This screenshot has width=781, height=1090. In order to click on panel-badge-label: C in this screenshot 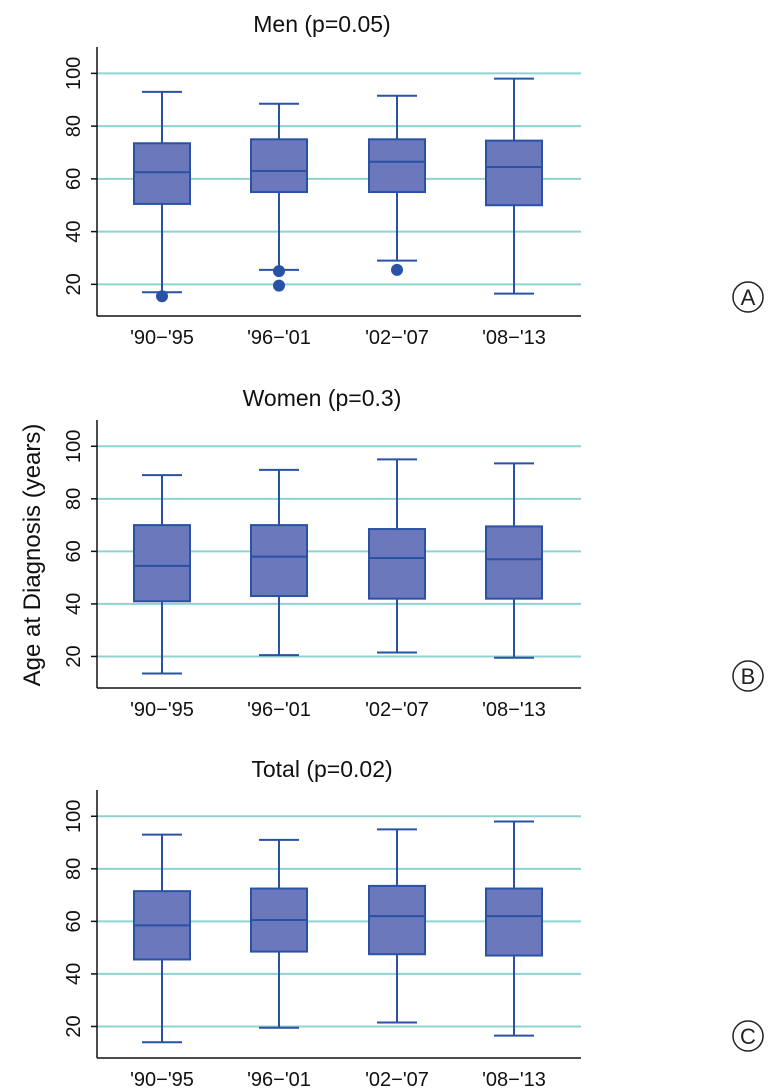, I will do `click(748, 1036)`.